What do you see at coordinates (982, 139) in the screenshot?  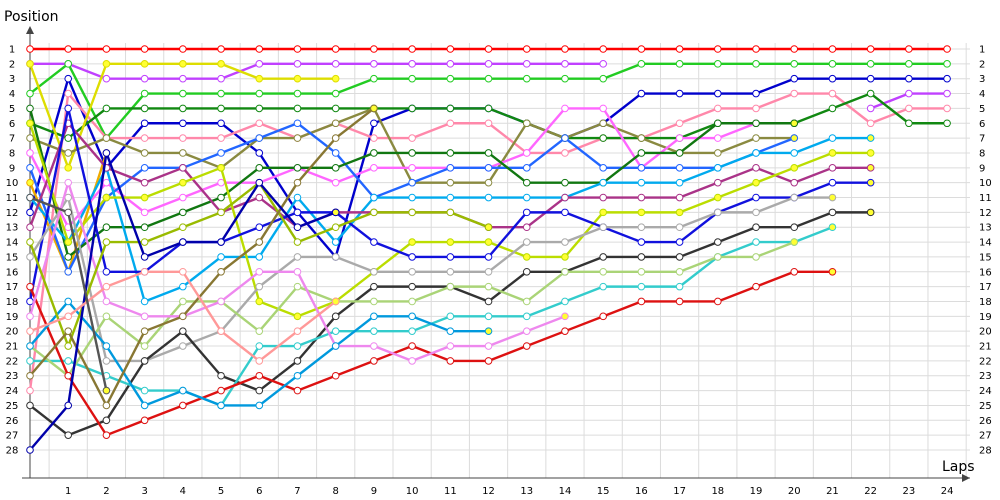 I see `y-tick-label-right: 7` at bounding box center [982, 139].